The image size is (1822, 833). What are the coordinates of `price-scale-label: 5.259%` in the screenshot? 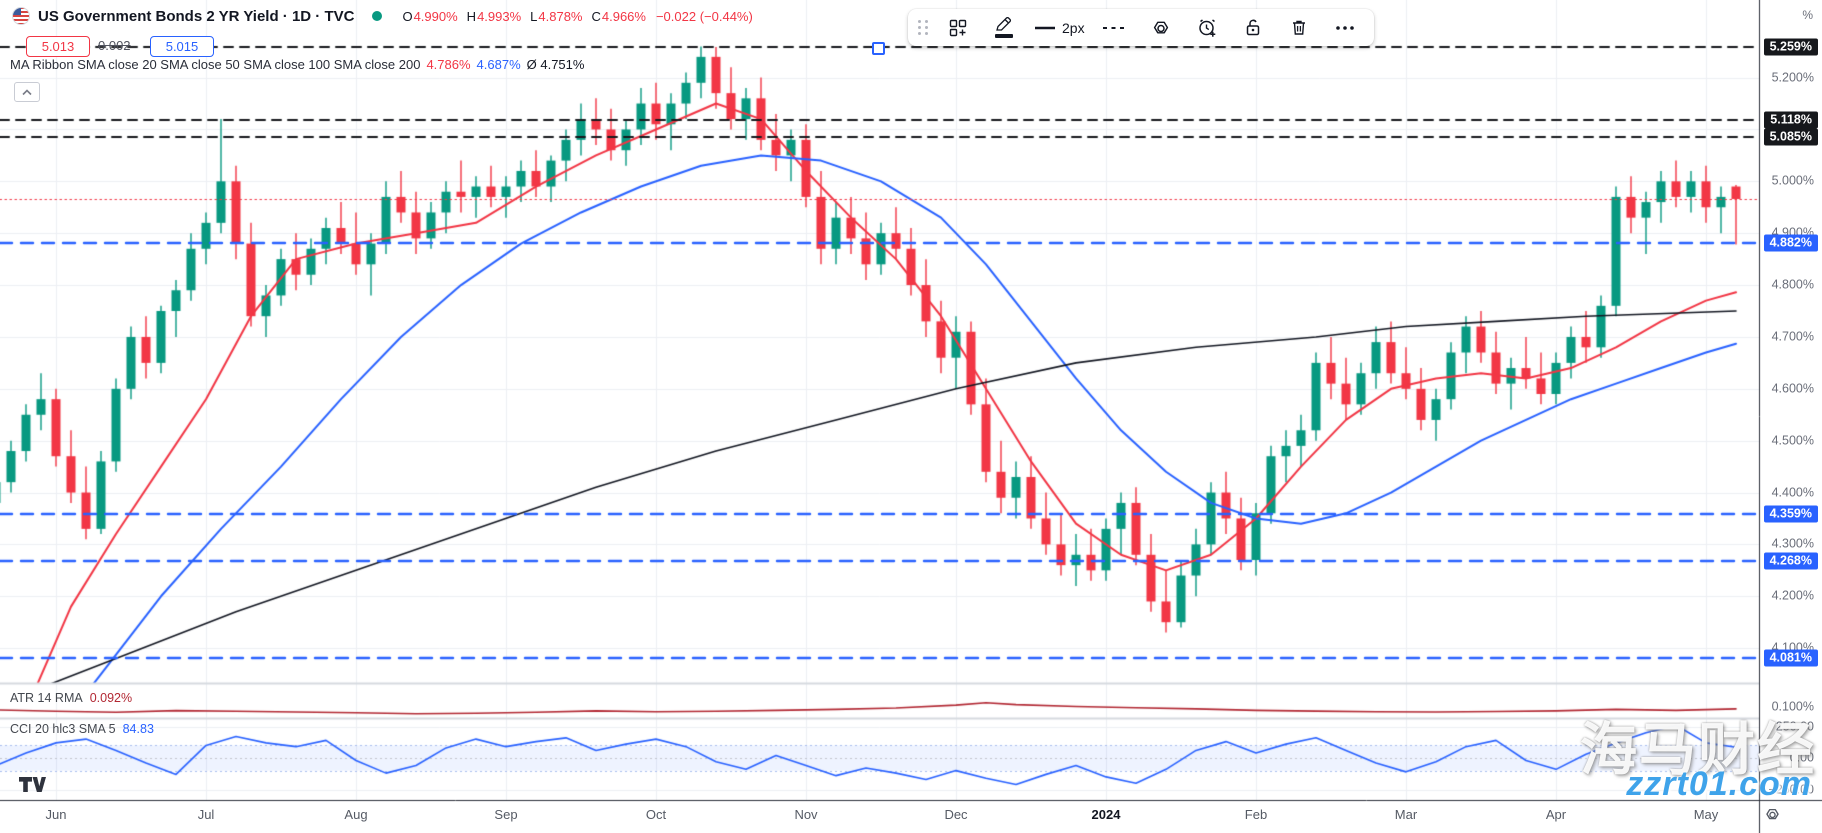 It's located at (1790, 47).